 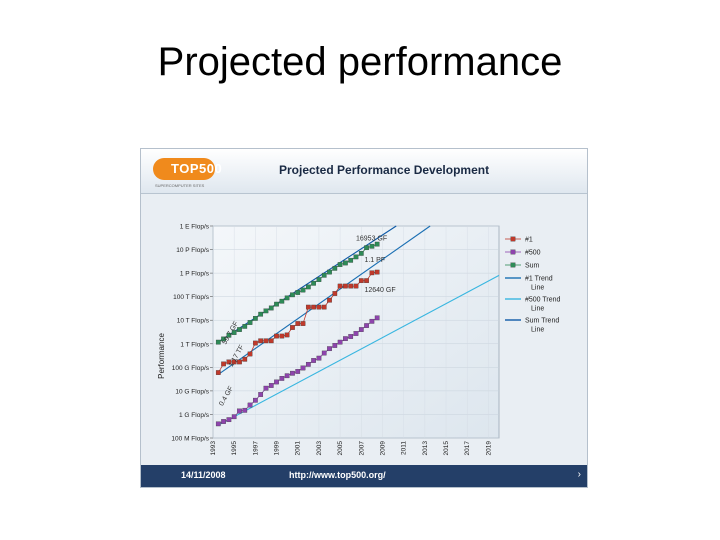 I want to click on trend-line, so click(x=359, y=350).